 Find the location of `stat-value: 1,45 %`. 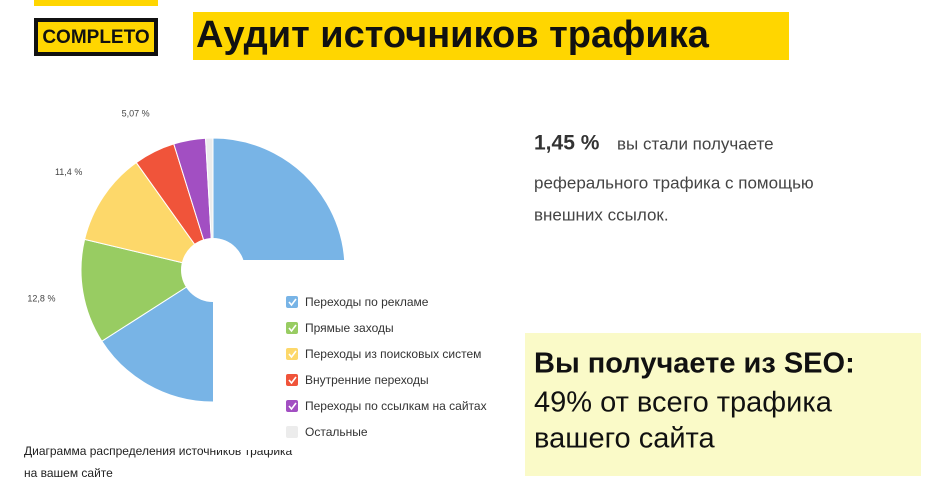

stat-value: 1,45 % is located at coordinates (567, 143).